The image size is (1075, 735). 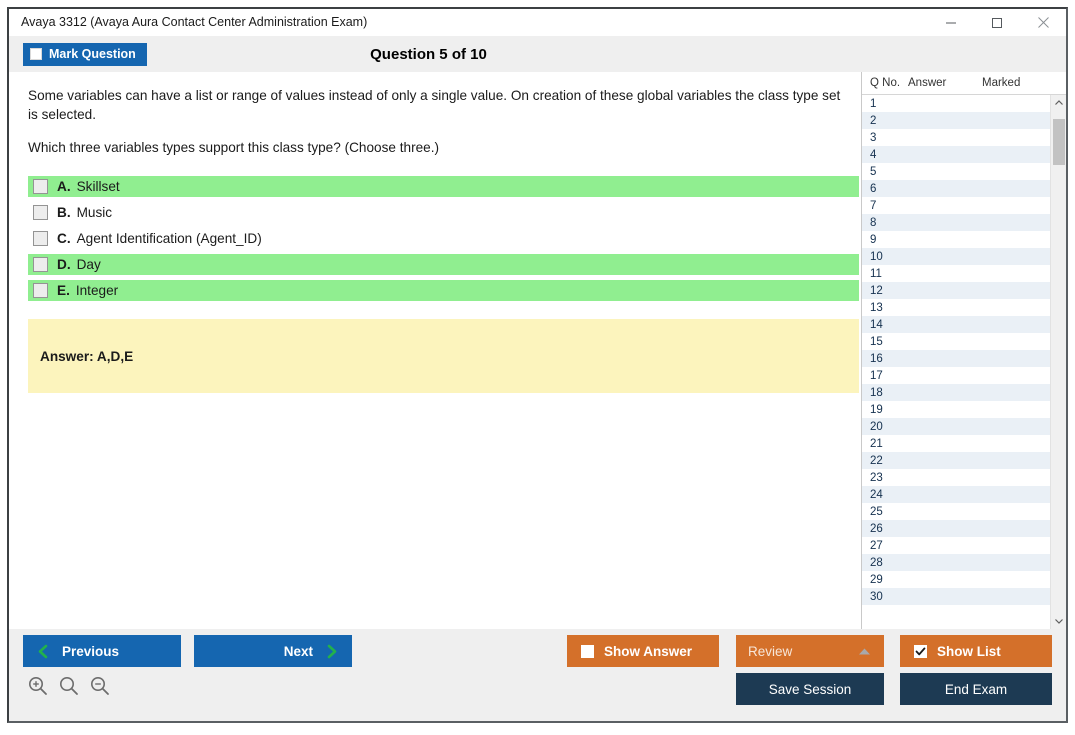 I want to click on question-number-cell: 28, so click(x=876, y=562).